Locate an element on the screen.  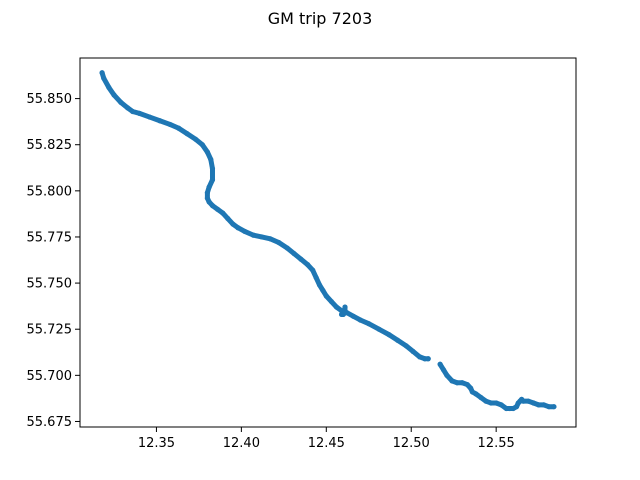
y-tick-label: 55.800 is located at coordinates (50, 191).